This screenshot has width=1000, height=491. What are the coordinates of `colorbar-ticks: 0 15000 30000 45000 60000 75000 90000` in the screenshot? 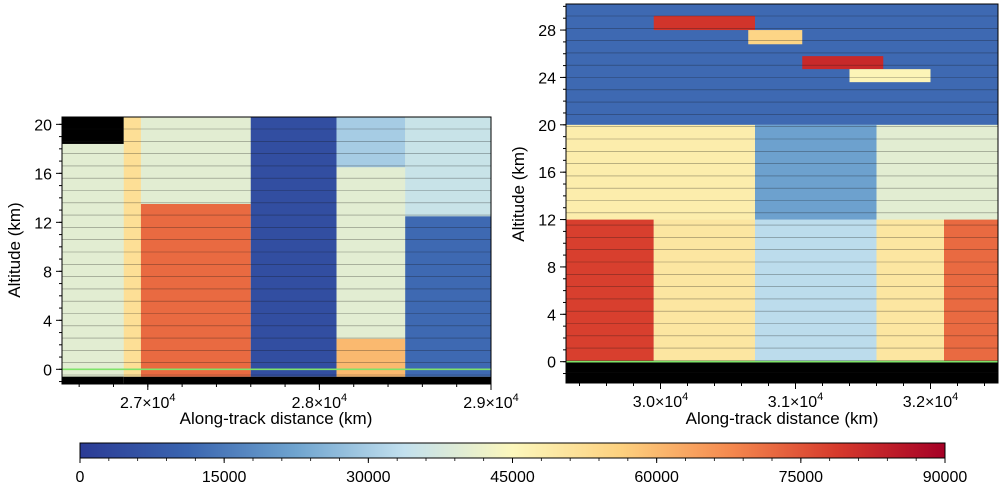 It's located at (522, 472).